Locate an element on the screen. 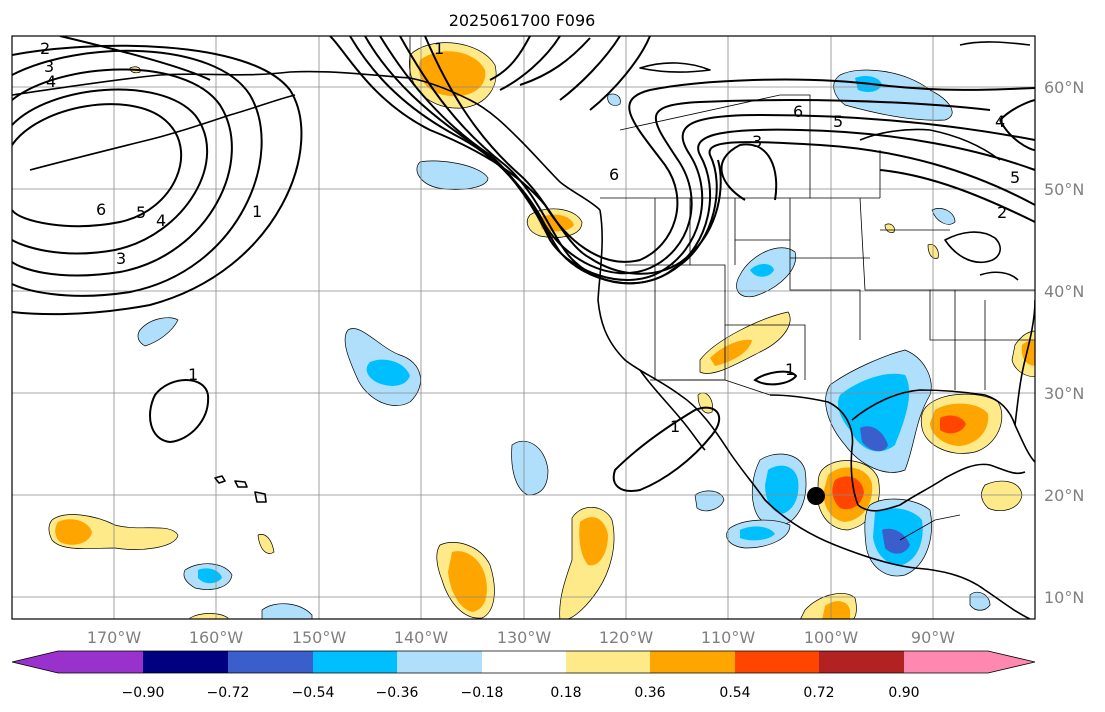 The height and width of the screenshot is (712, 1105). colorbar-swatches is located at coordinates (523, 662).